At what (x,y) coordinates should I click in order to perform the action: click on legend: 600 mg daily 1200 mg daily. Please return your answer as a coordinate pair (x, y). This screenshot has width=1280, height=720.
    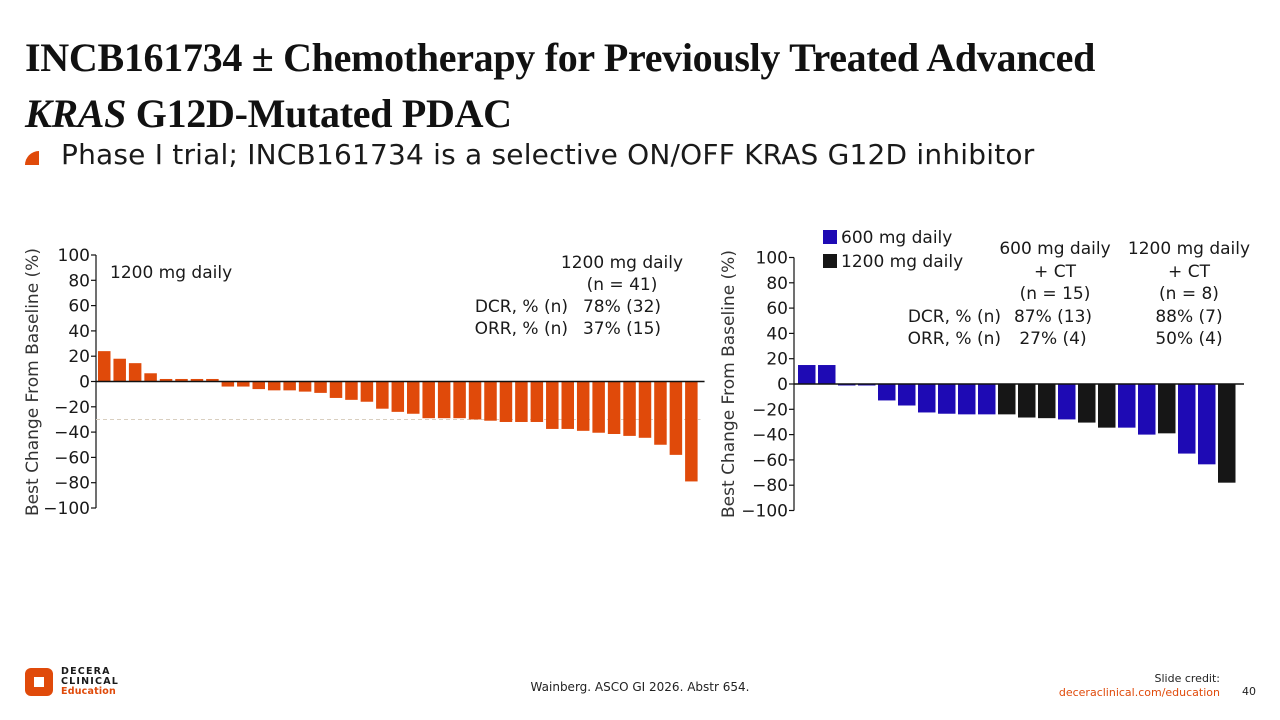
    Looking at the image, I should click on (893, 250).